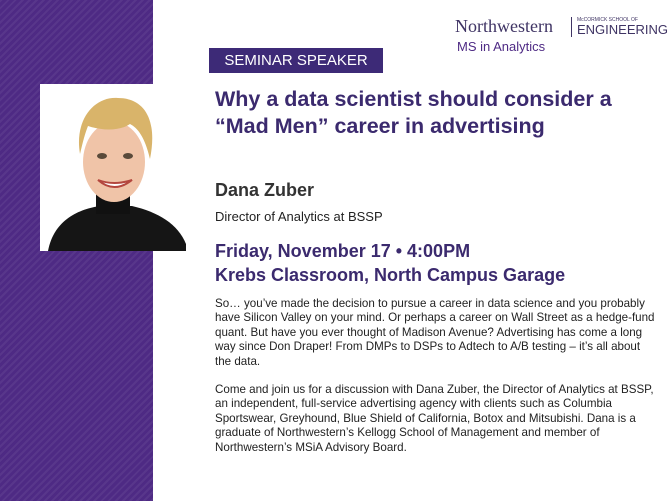 This screenshot has width=668, height=501. Describe the element at coordinates (343, 251) in the screenshot. I see `event-date-time: Friday, November 17 • 4:00PM` at that location.